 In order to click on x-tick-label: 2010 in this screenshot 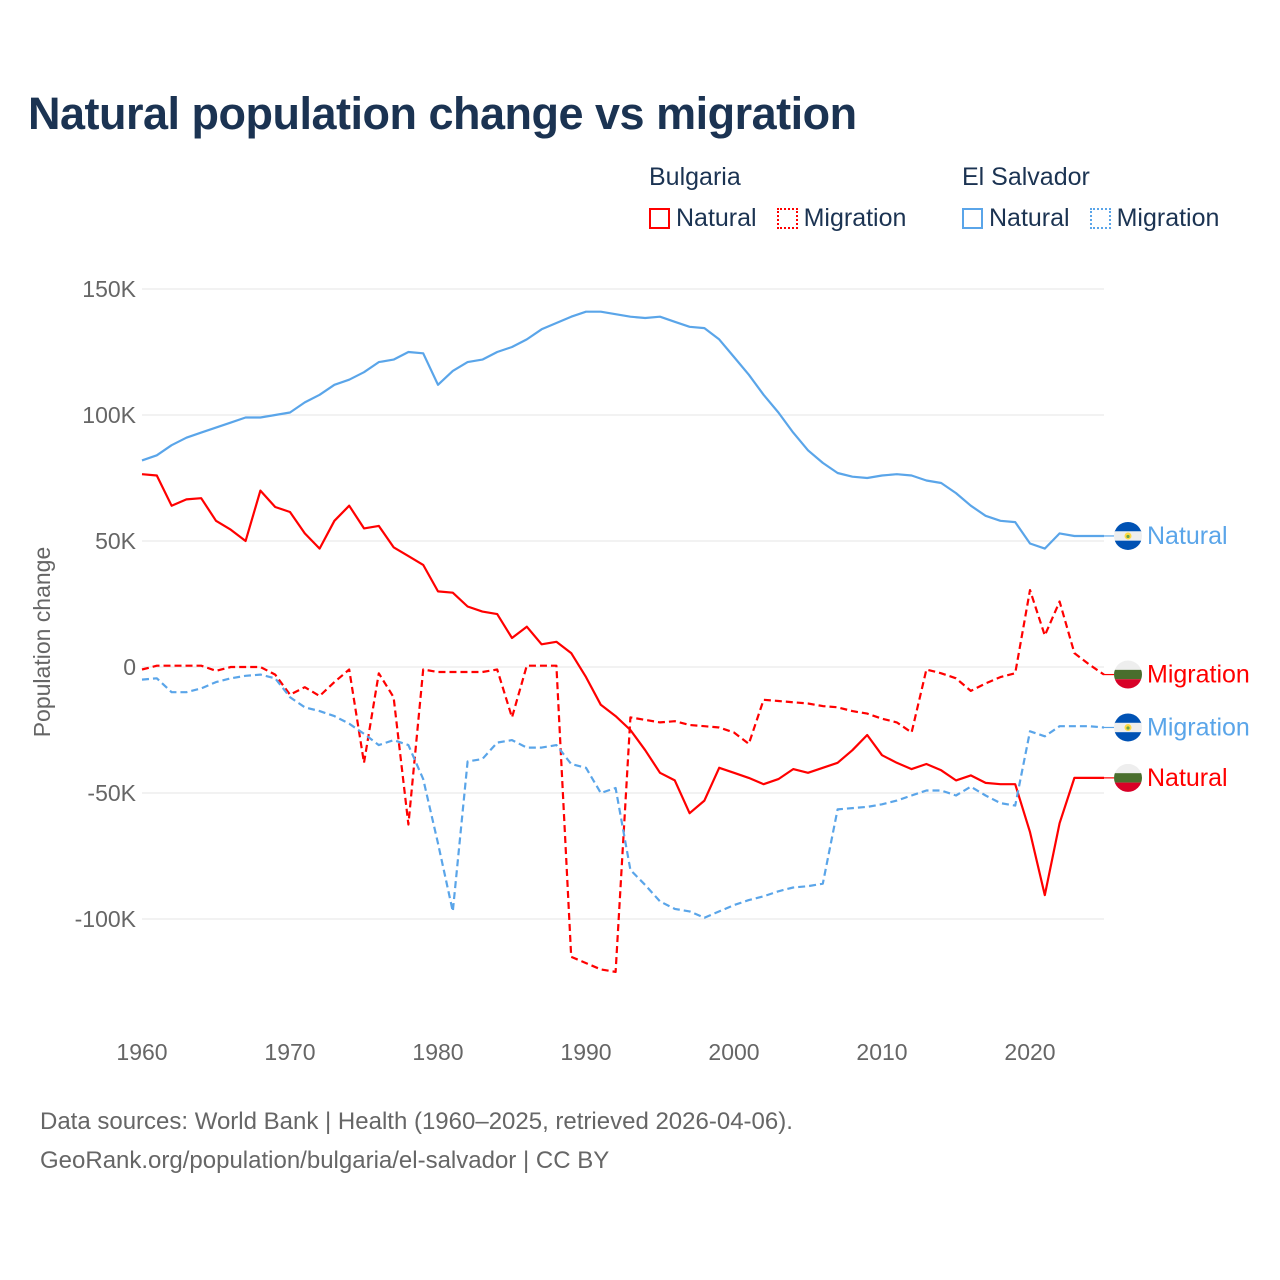, I will do `click(881, 1052)`.